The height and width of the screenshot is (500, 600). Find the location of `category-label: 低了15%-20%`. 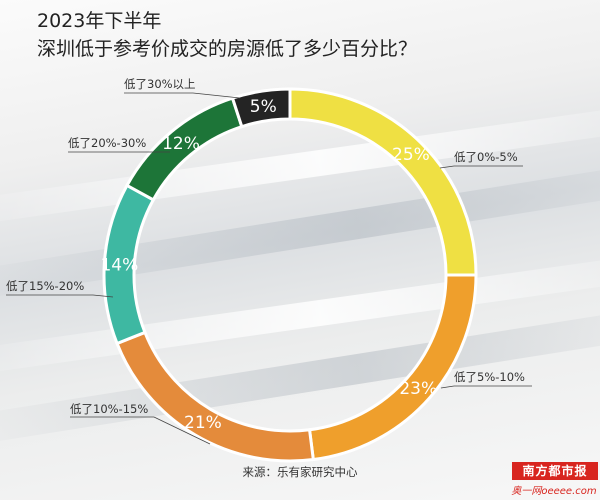

category-label: 低了15%-20% is located at coordinates (45, 286).